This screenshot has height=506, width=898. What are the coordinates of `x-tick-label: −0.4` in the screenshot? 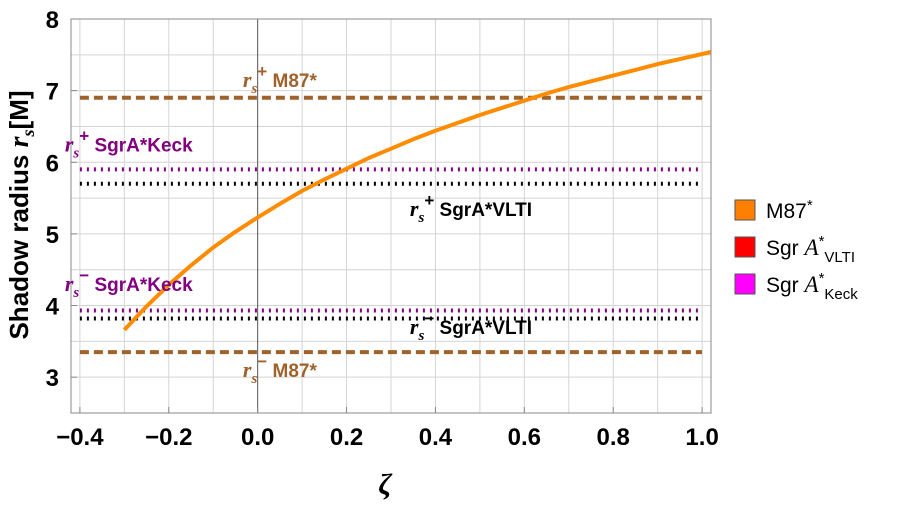 It's located at (80, 437).